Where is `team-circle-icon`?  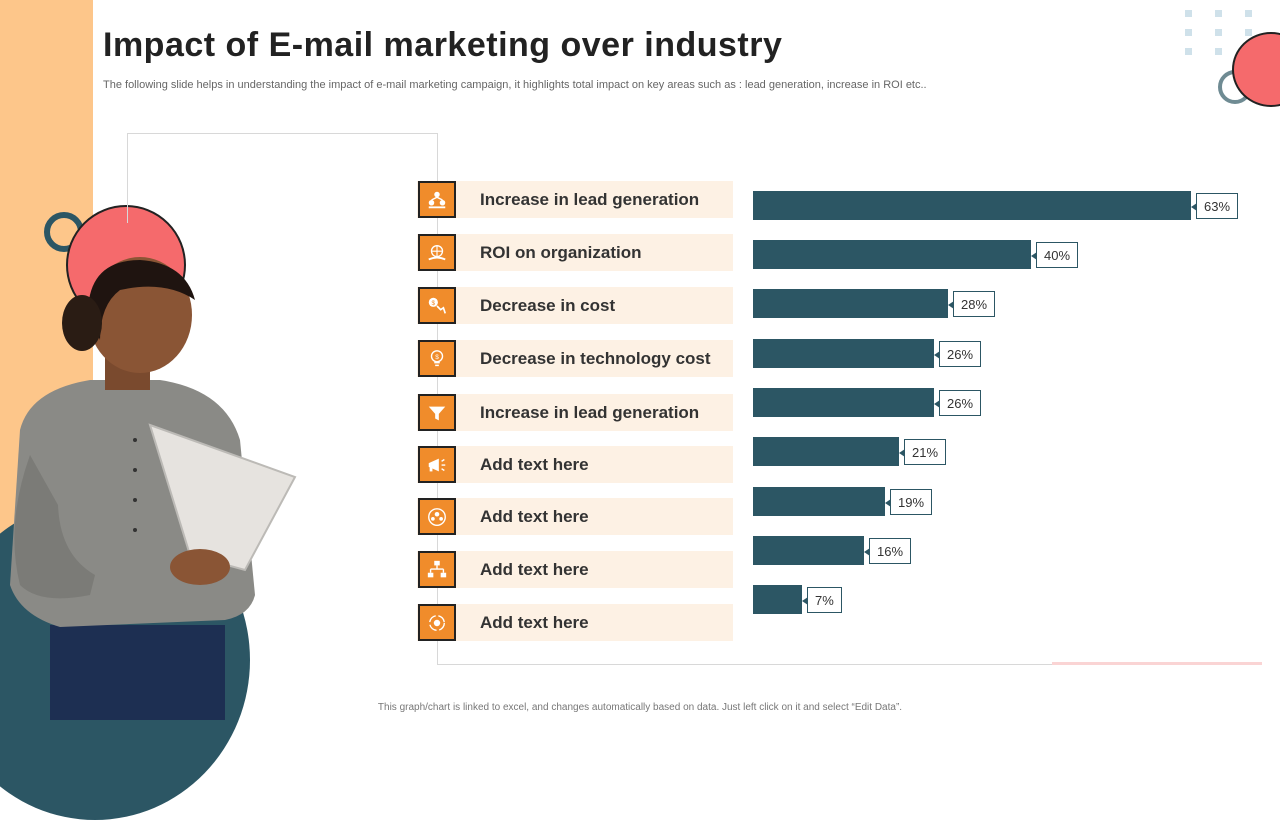
team-circle-icon is located at coordinates (437, 516).